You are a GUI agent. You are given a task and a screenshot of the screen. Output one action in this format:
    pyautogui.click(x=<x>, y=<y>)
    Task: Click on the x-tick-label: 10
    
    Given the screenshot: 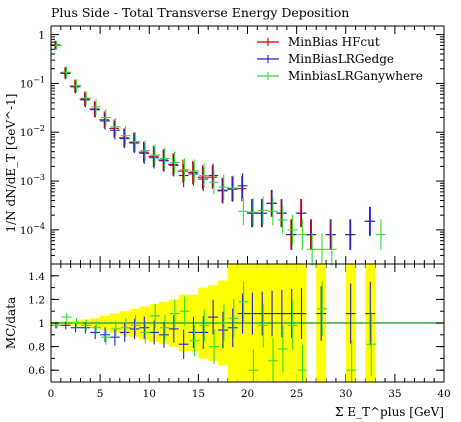 What is the action you would take?
    pyautogui.click(x=149, y=394)
    